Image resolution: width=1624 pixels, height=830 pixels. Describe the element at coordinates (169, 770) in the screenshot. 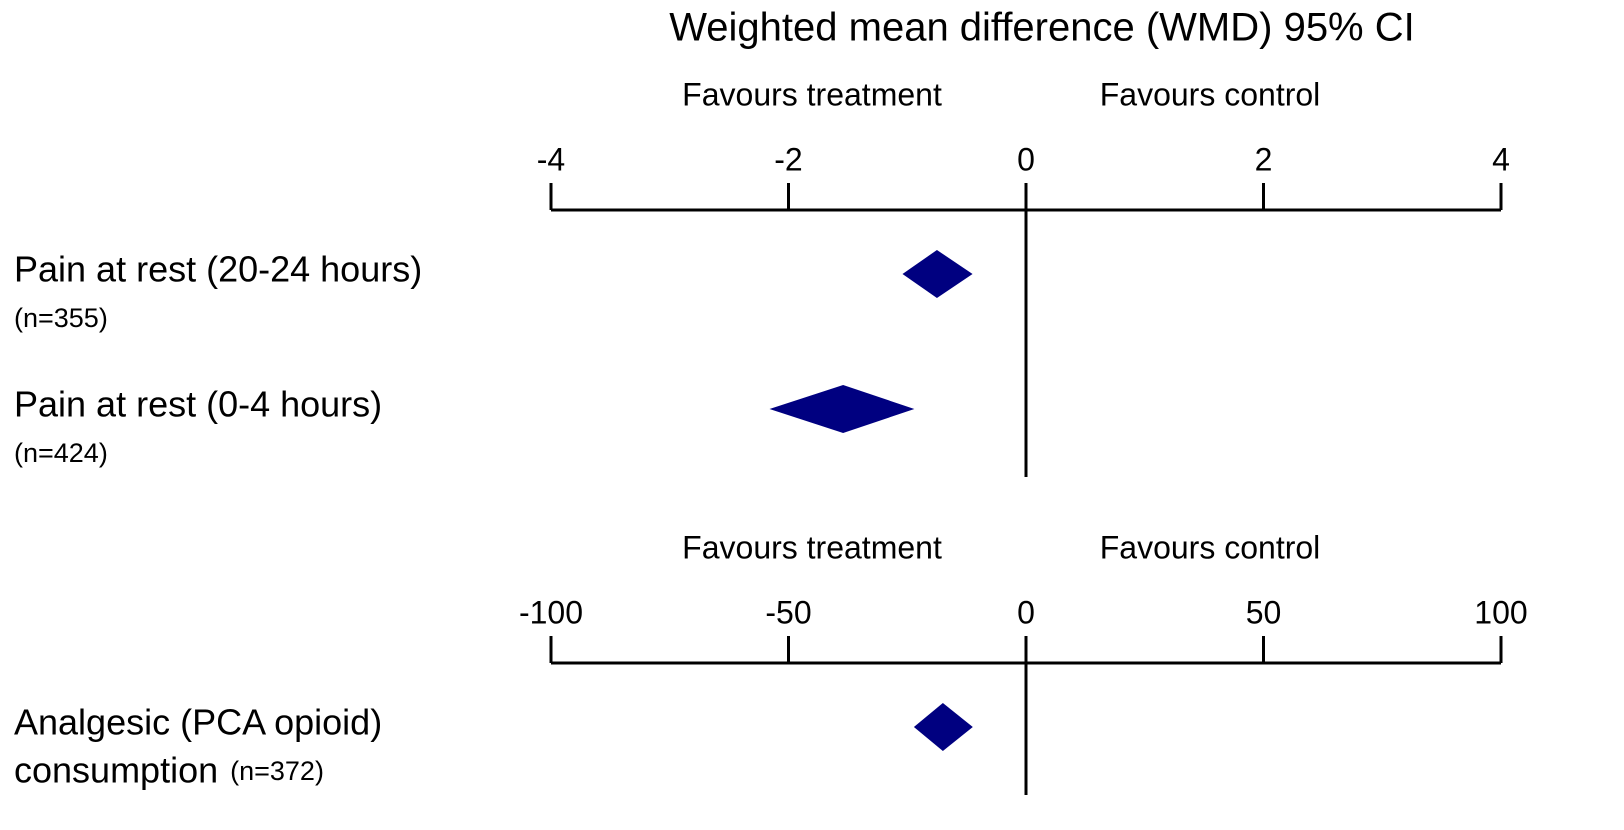

I see `row-label: consumption (n=372)` at that location.